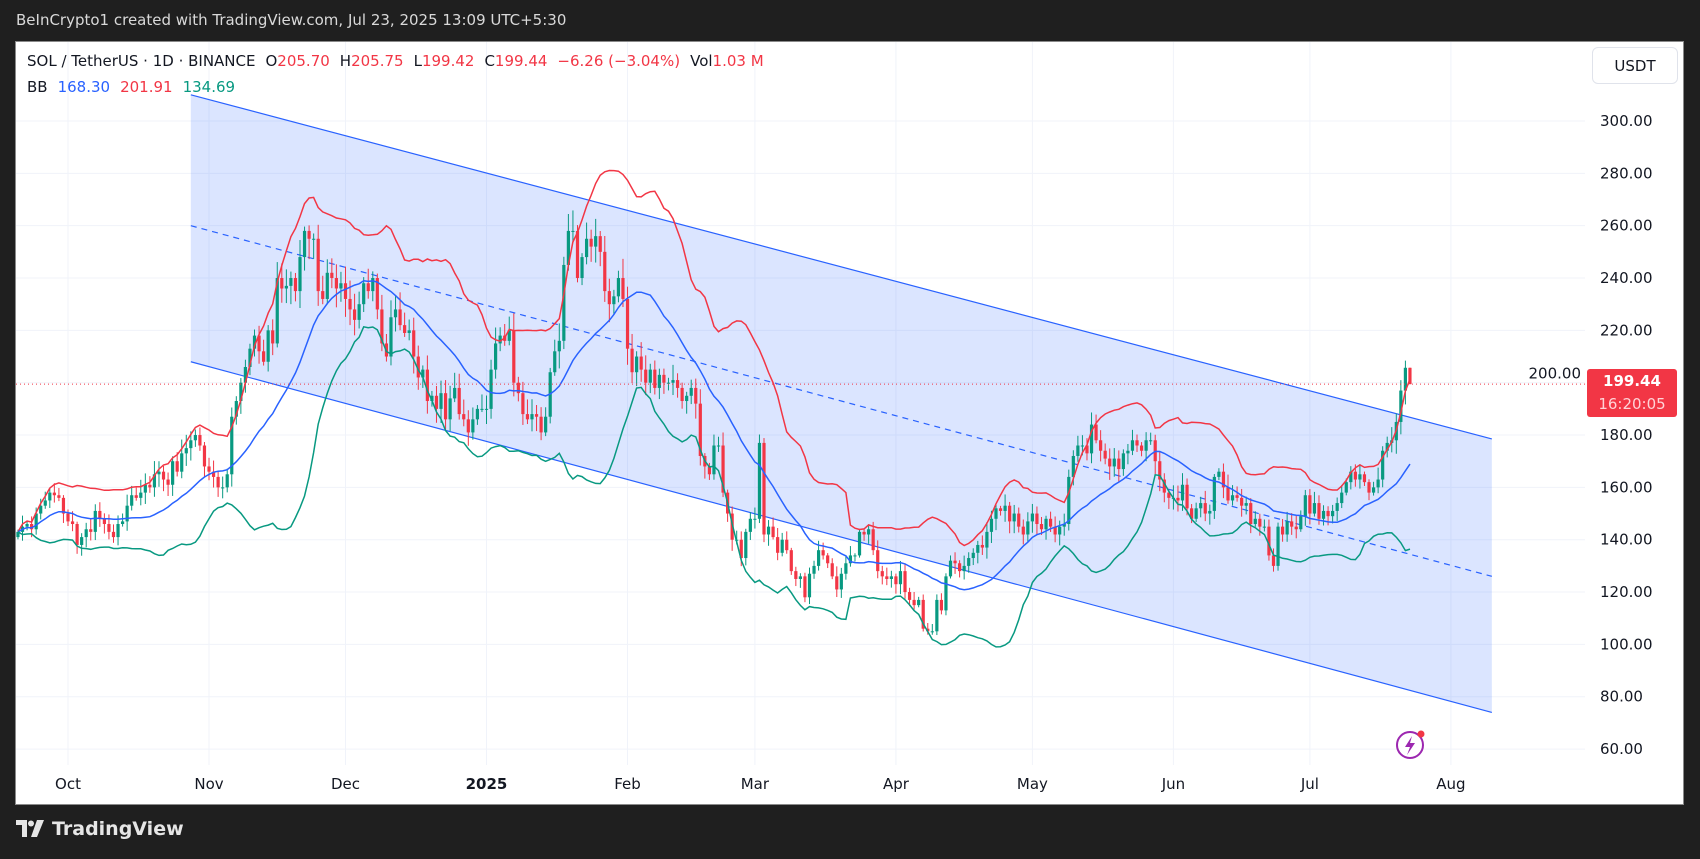 Image resolution: width=1700 pixels, height=859 pixels. What do you see at coordinates (1626, 121) in the screenshot?
I see `y-tick-label: 300.00` at bounding box center [1626, 121].